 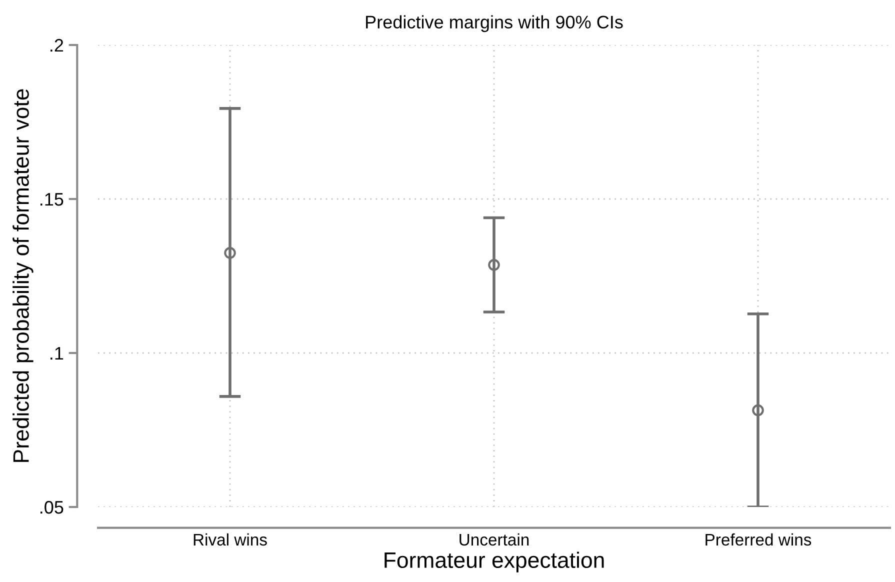 I want to click on y-axis-title: Predicted probability of formateur vote, so click(x=23, y=275).